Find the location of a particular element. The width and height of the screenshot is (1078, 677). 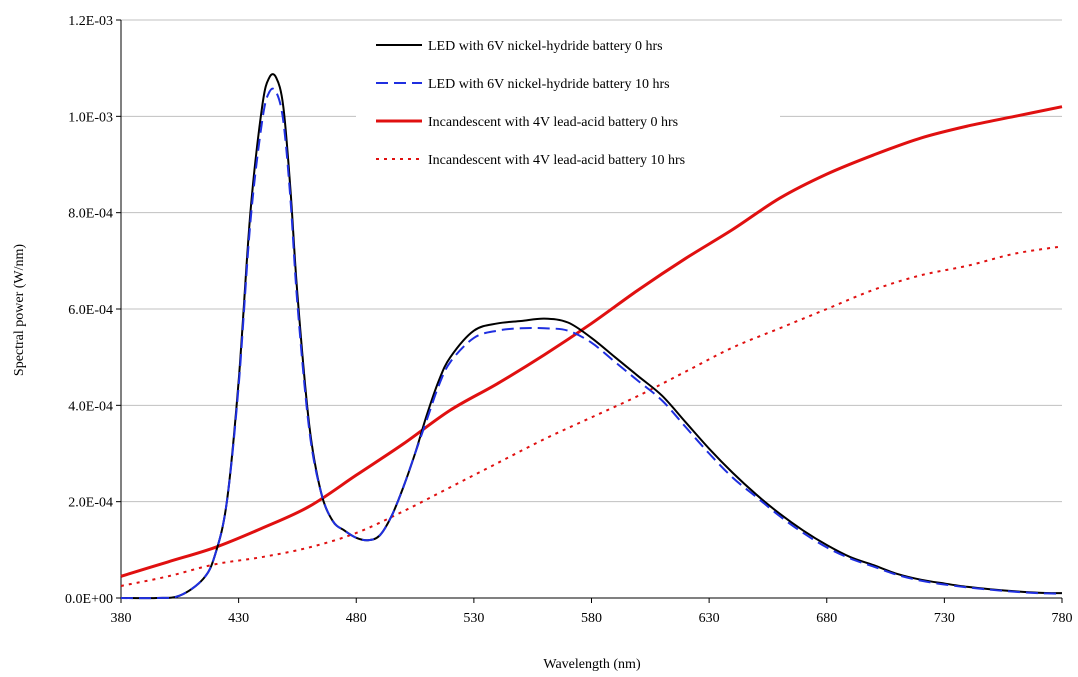

y-tick-label: 0.0E+00 is located at coordinates (89, 599).